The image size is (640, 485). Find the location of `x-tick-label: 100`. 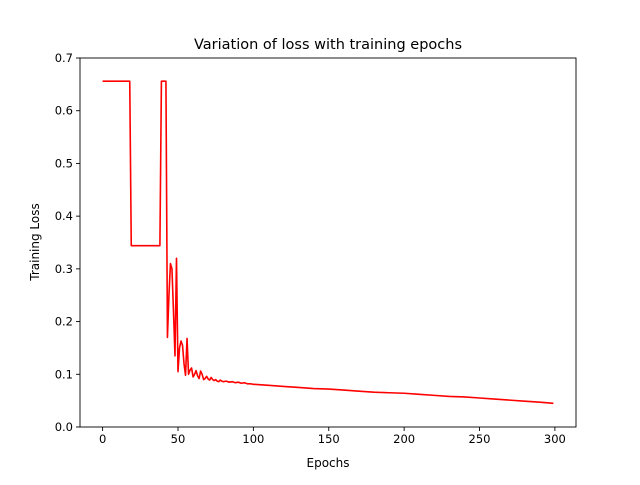

x-tick-label: 100 is located at coordinates (253, 439).